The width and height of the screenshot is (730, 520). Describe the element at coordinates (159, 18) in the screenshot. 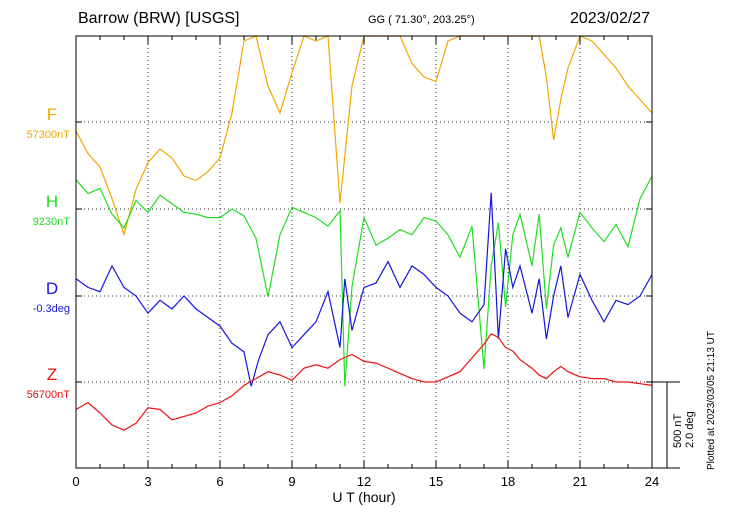

I see `chart-title: Barrow (BRW) [USGS]` at that location.